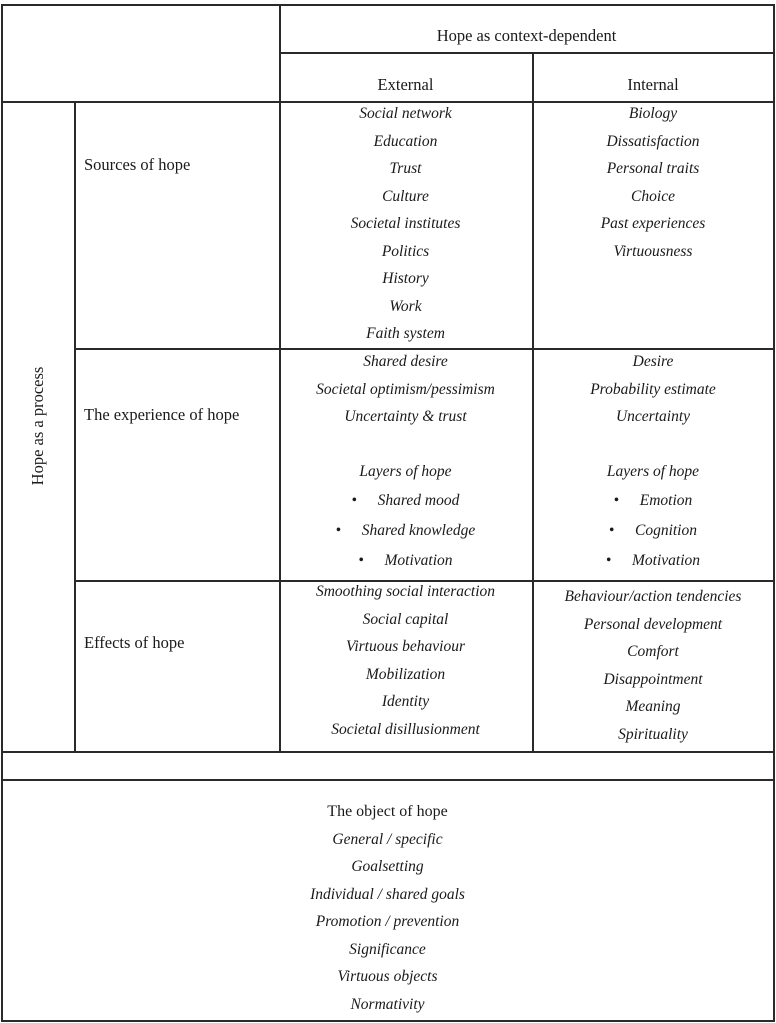  What do you see at coordinates (418, 500) in the screenshot?
I see `bullet-text: Shared mood` at bounding box center [418, 500].